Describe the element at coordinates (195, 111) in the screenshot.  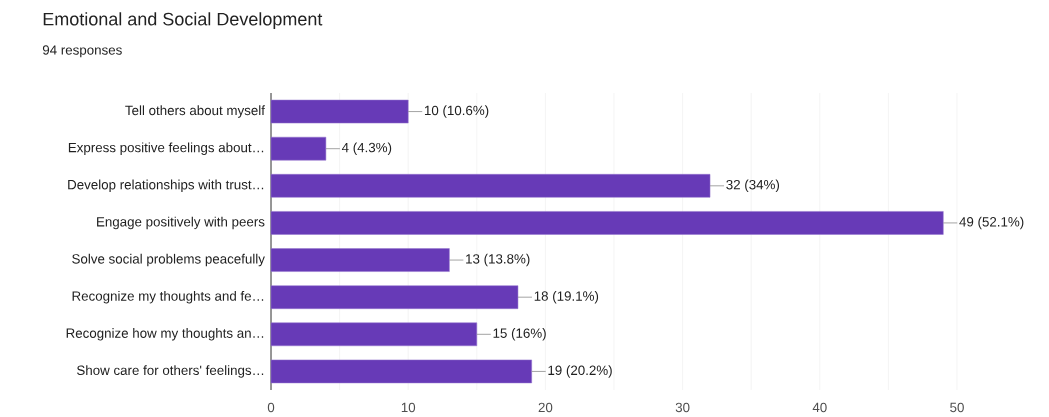
I see `y-tick-label: Tell others about myself` at that location.